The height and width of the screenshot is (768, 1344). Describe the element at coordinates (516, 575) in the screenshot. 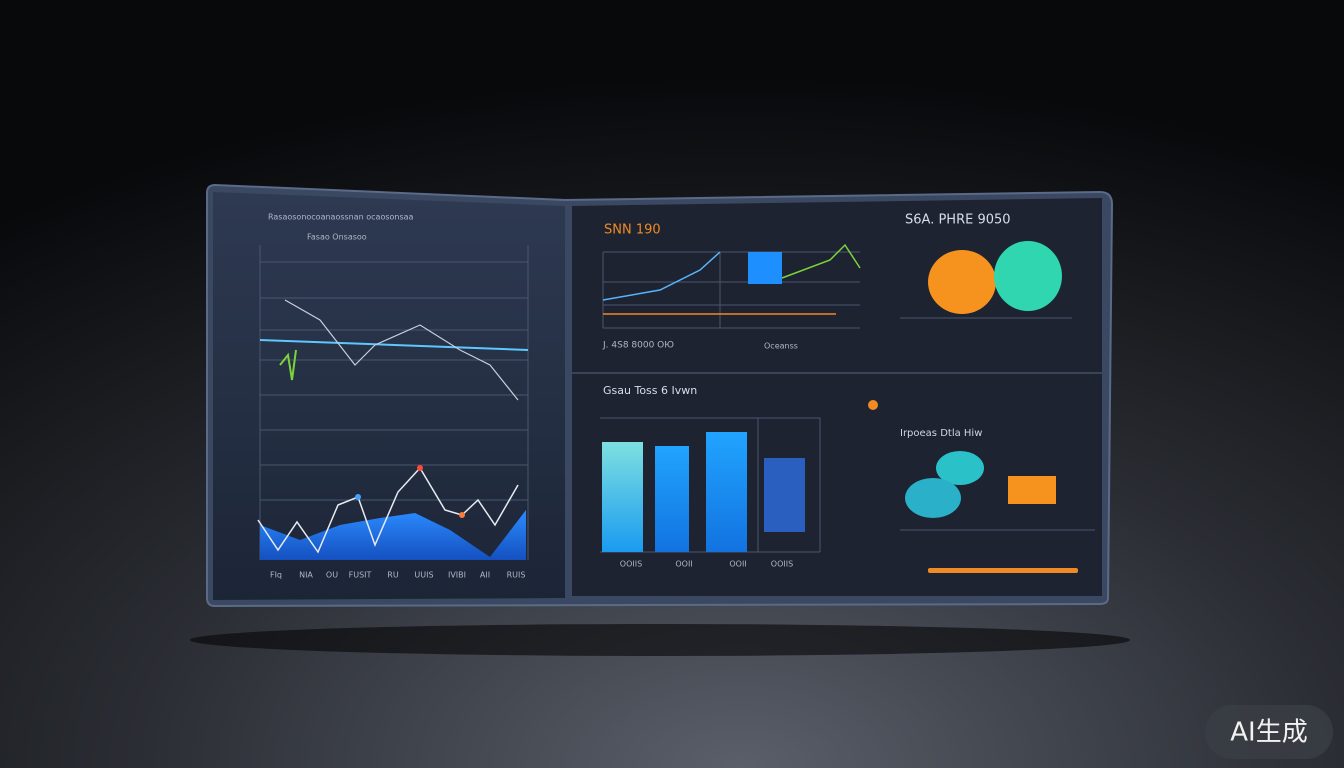

I see `x-tick-label: RUIS` at that location.